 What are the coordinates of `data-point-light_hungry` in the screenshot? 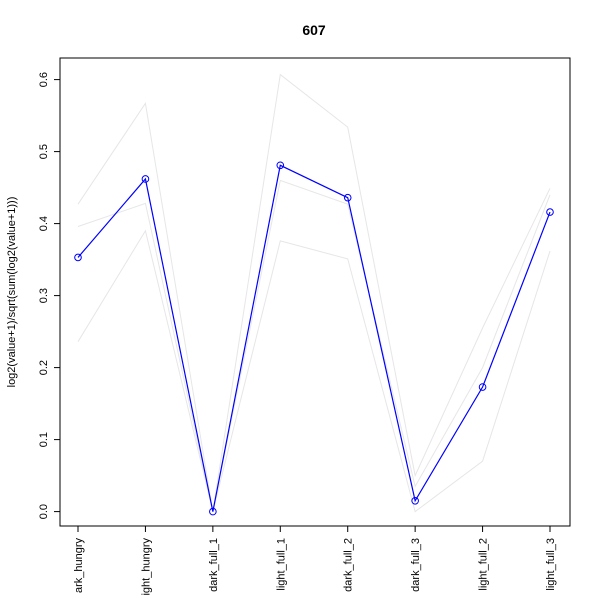 It's located at (145, 179).